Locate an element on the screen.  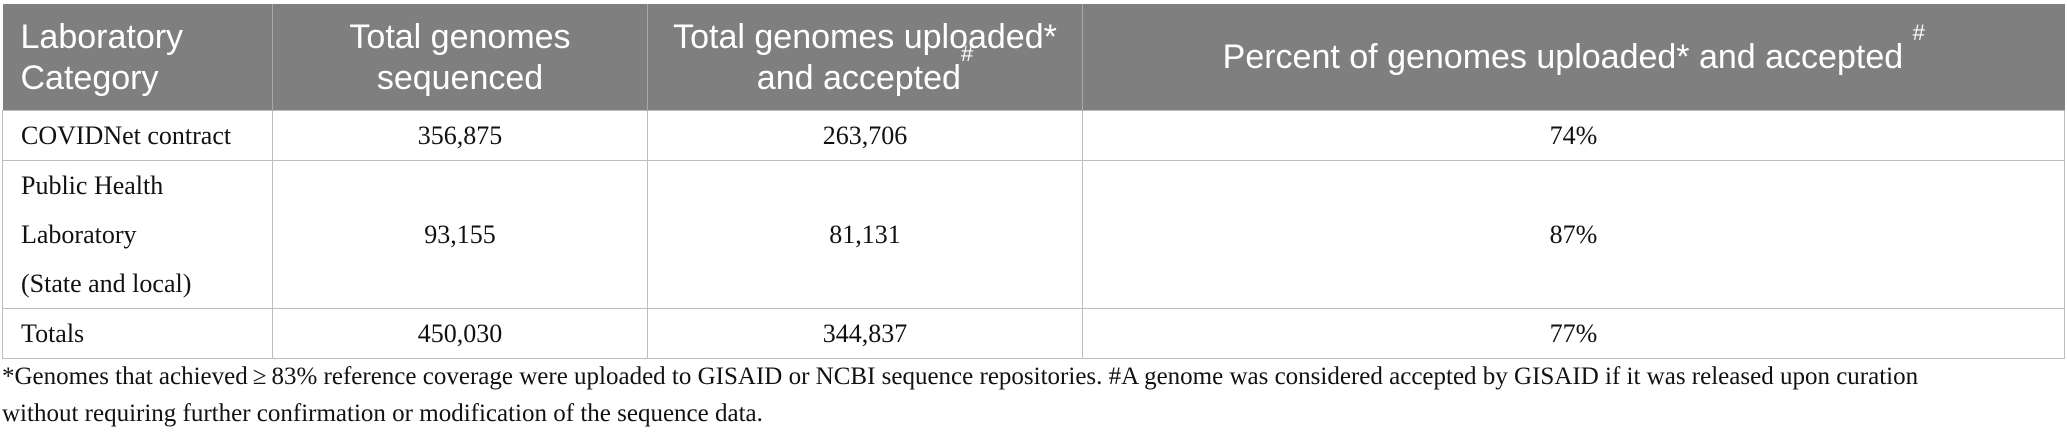
cell-accepted: 344,837 is located at coordinates (865, 333).